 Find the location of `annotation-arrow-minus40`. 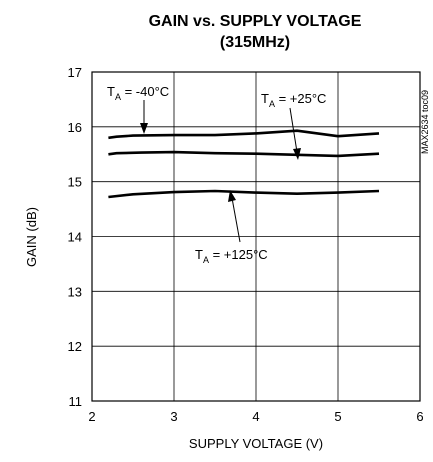

annotation-arrow-minus40 is located at coordinates (144, 117).